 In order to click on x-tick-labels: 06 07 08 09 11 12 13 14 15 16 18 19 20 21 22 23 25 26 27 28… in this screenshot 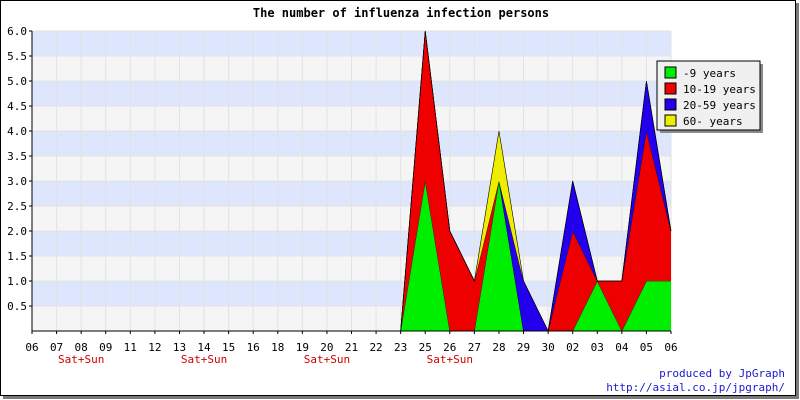, I will do `click(351, 342)`.